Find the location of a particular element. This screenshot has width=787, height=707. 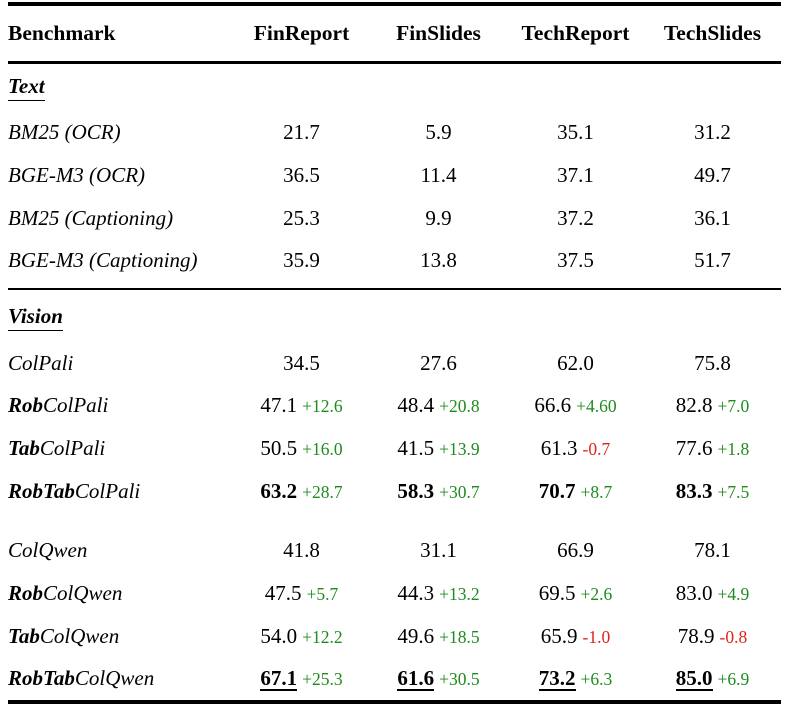

score-value: 66.9 is located at coordinates (575, 550).